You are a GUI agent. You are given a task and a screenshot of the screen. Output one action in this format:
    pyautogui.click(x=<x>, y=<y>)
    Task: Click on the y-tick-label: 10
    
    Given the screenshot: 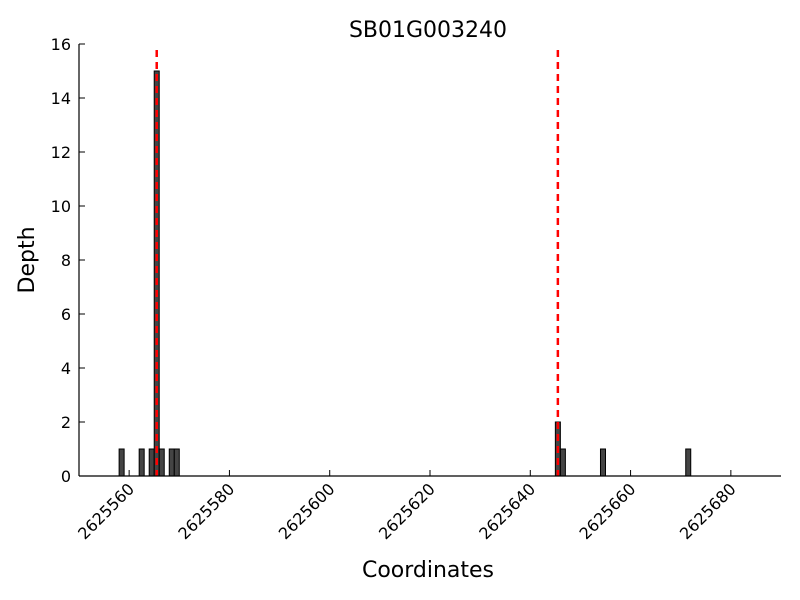 What is the action you would take?
    pyautogui.click(x=61, y=206)
    